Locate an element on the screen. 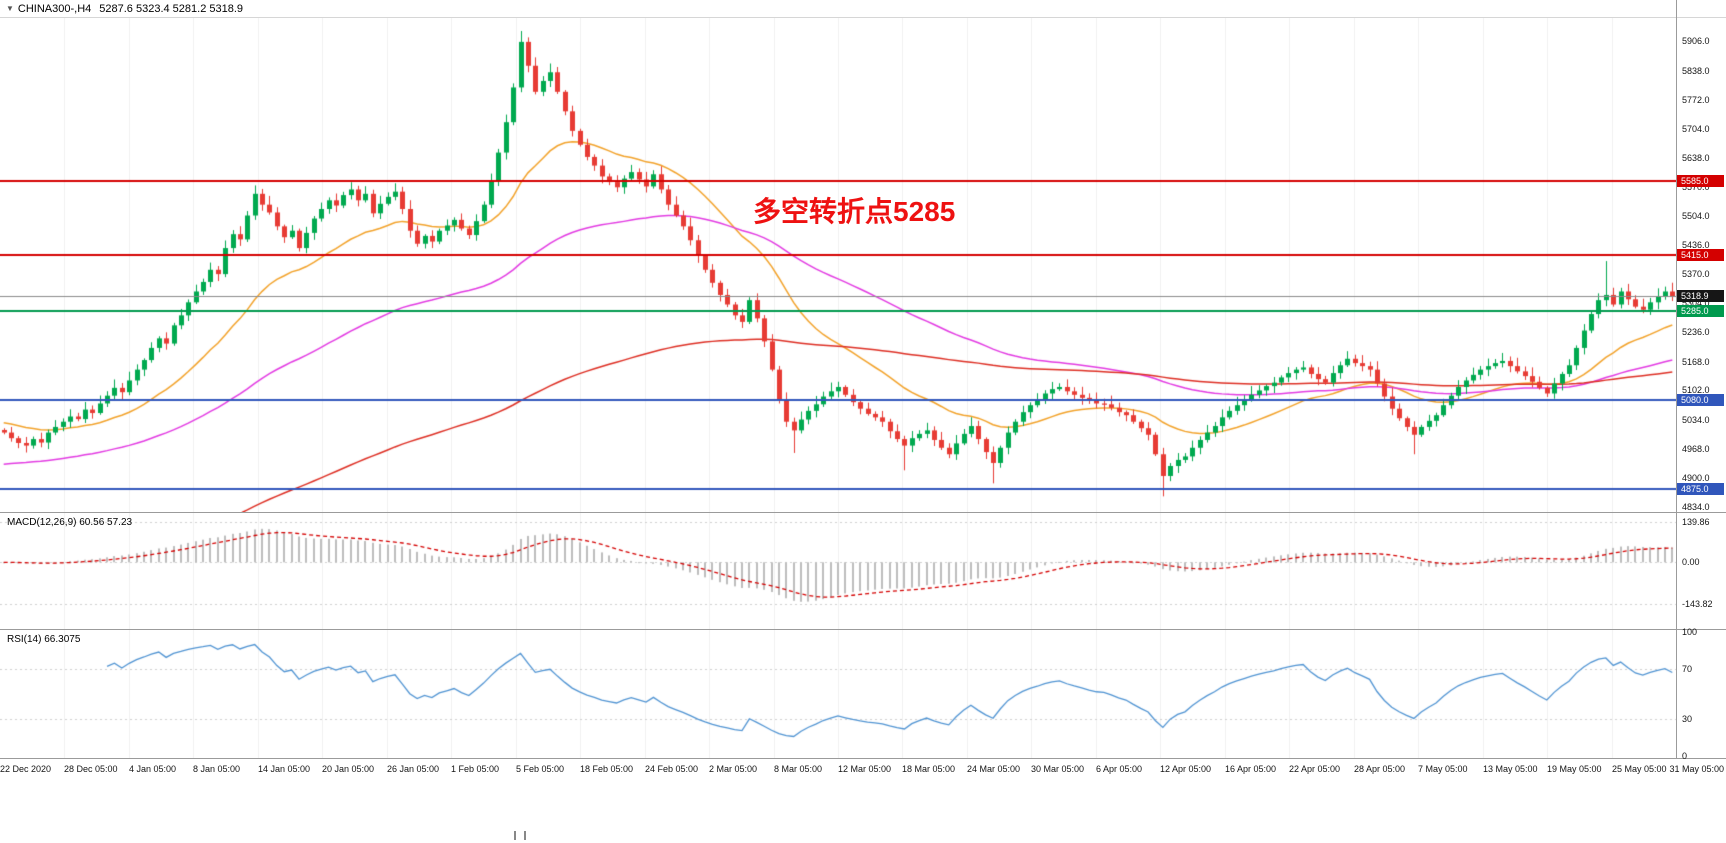 The width and height of the screenshot is (1726, 843). axis-tick-label: 4968.0 is located at coordinates (1696, 448).